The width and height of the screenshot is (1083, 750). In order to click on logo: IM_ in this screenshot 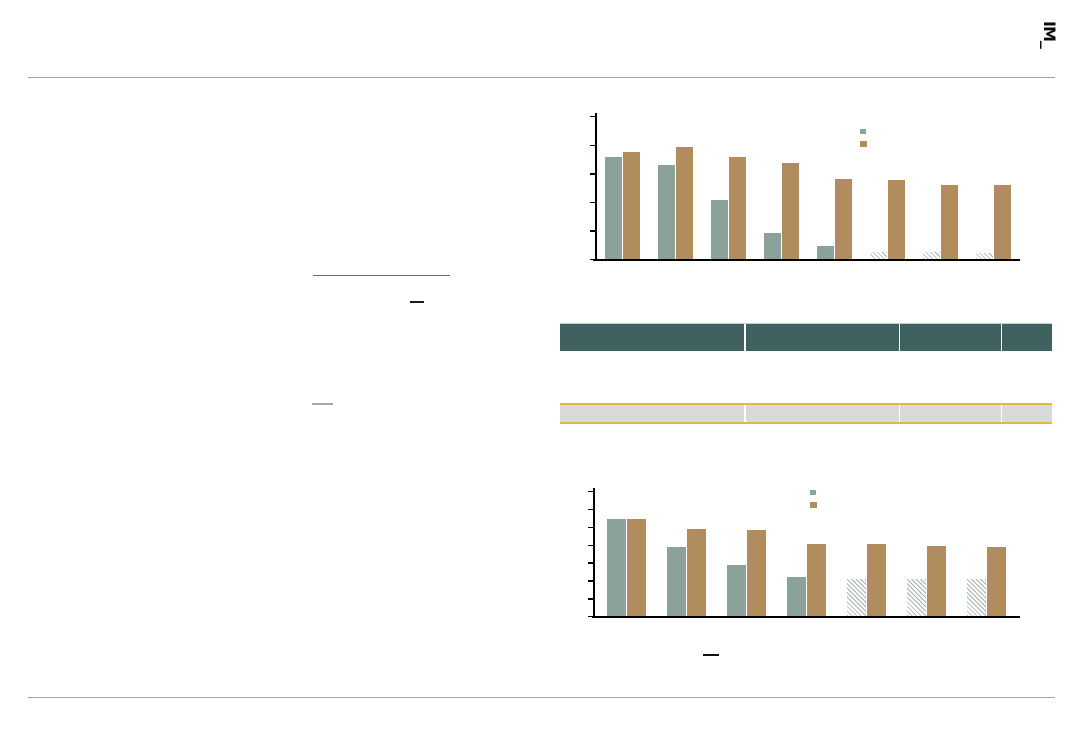, I will do `click(1049, 34)`.